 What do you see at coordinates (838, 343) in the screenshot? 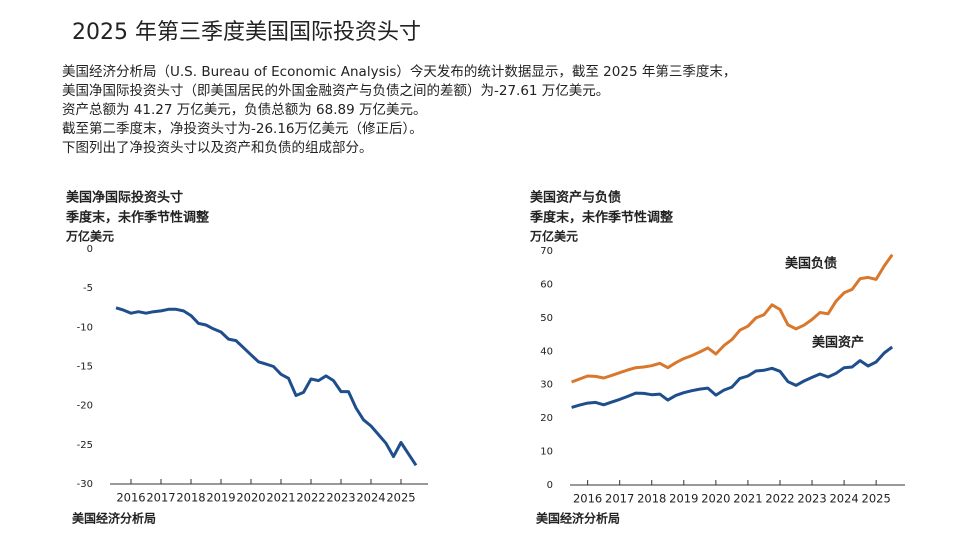
I see `series-label: 美国资产` at bounding box center [838, 343].